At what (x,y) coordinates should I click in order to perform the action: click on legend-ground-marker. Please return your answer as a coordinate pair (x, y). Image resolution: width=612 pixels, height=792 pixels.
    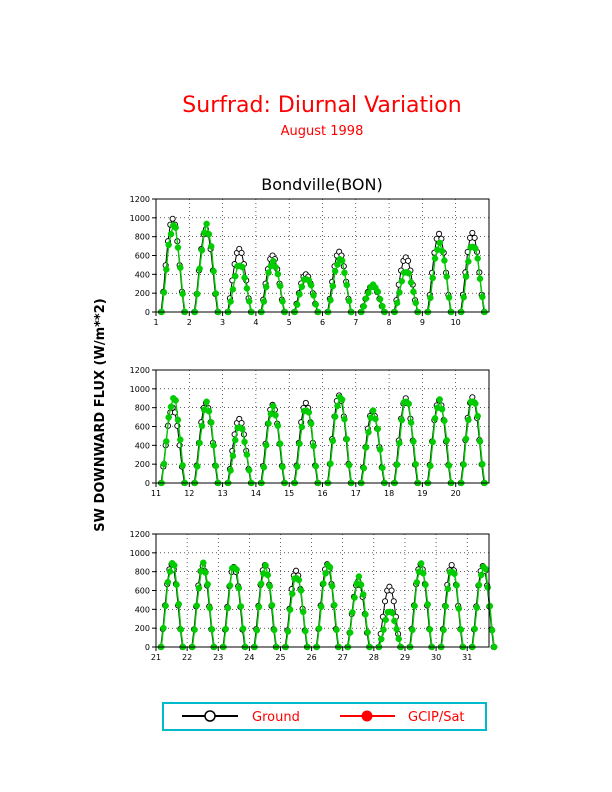
    Looking at the image, I should click on (210, 716).